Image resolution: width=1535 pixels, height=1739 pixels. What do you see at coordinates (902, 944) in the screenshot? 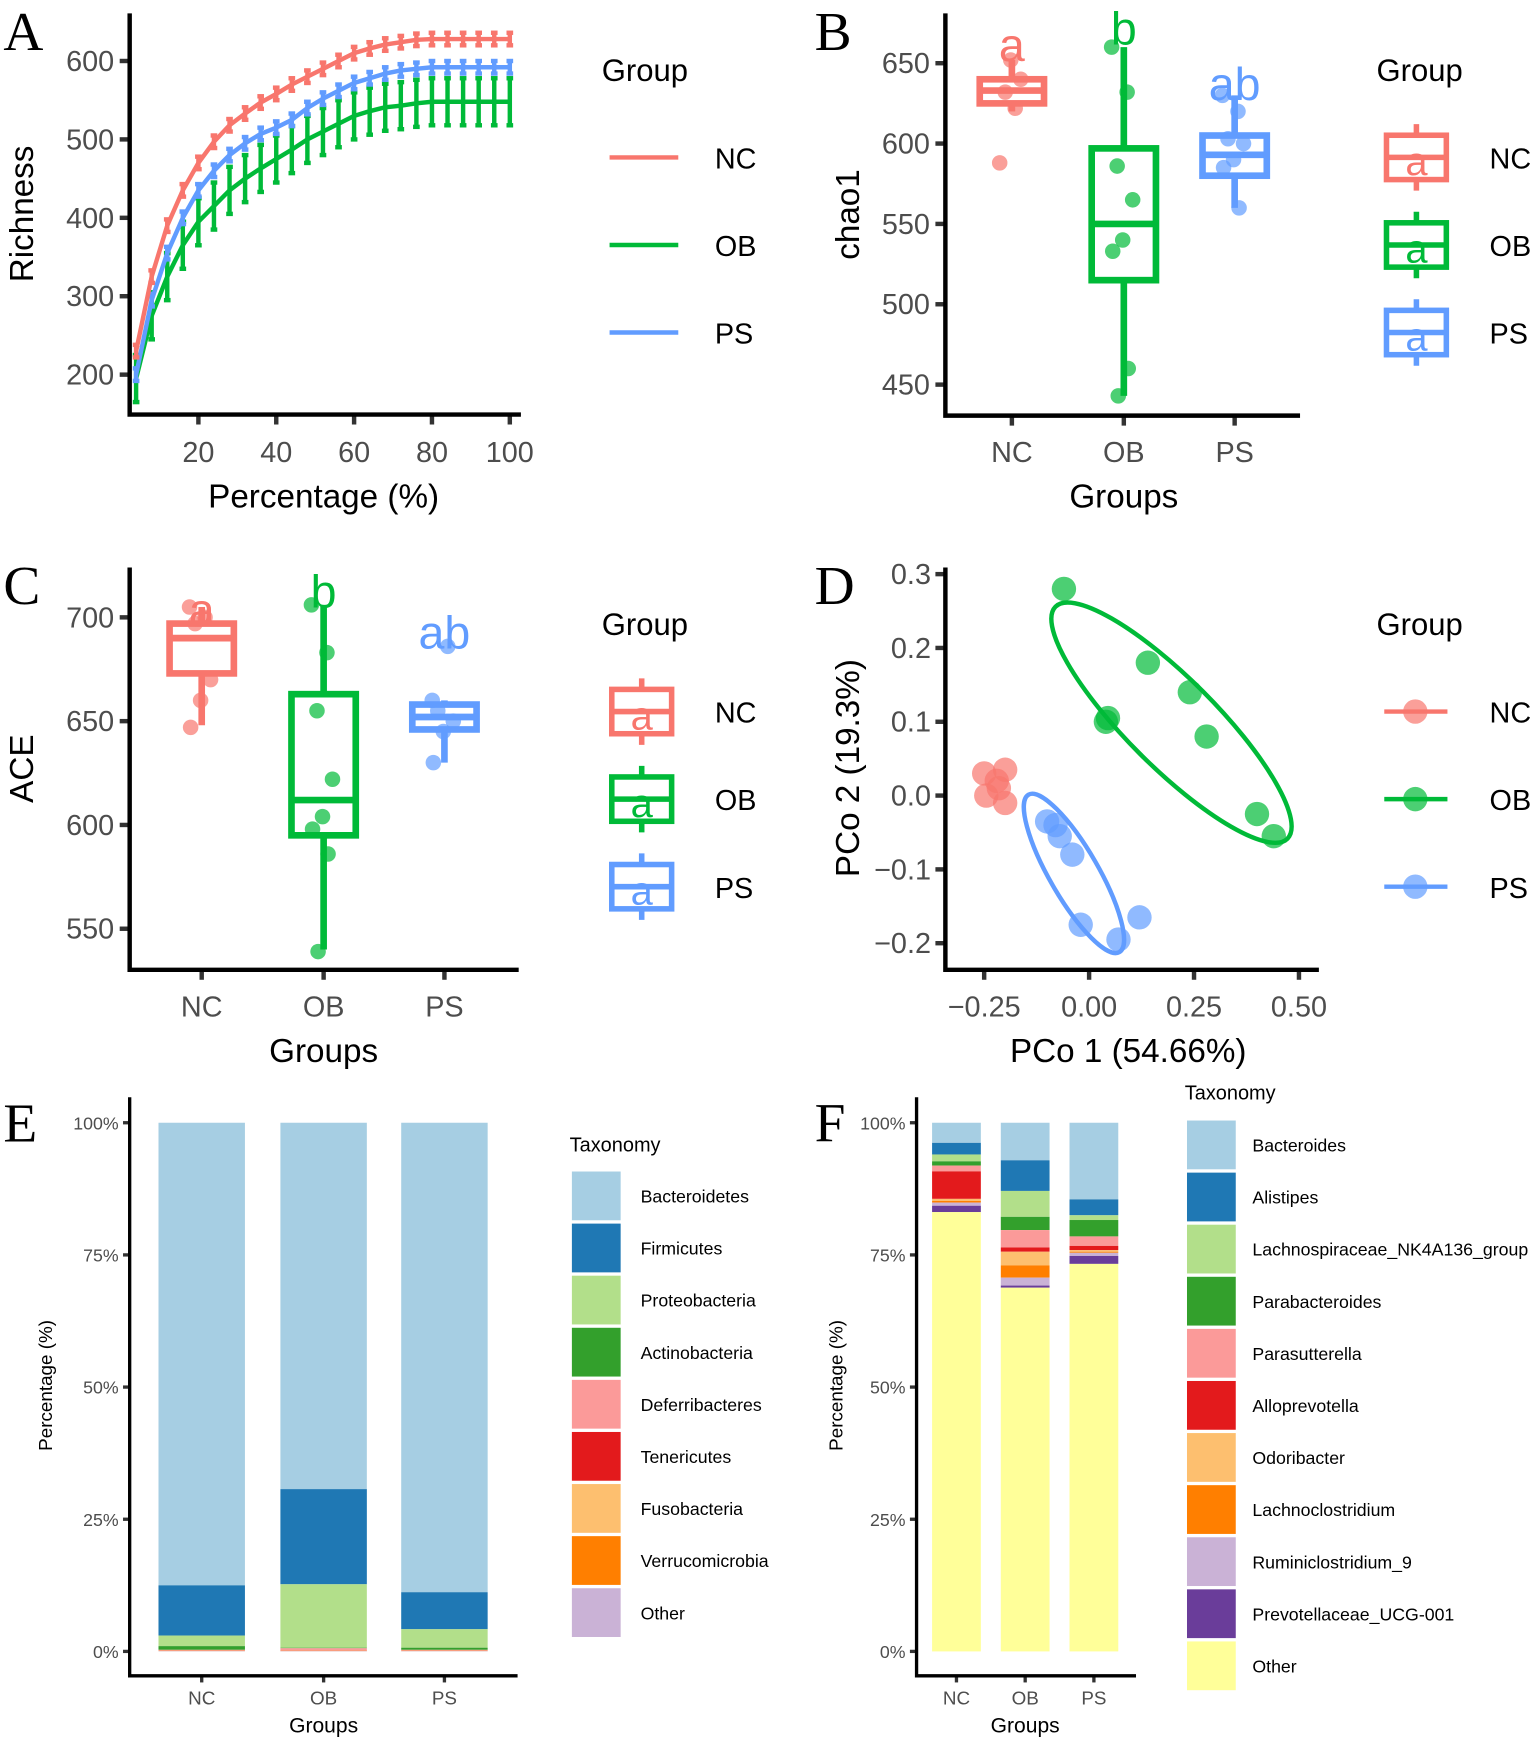
I see `y-tick-label: −0.2` at bounding box center [902, 944].